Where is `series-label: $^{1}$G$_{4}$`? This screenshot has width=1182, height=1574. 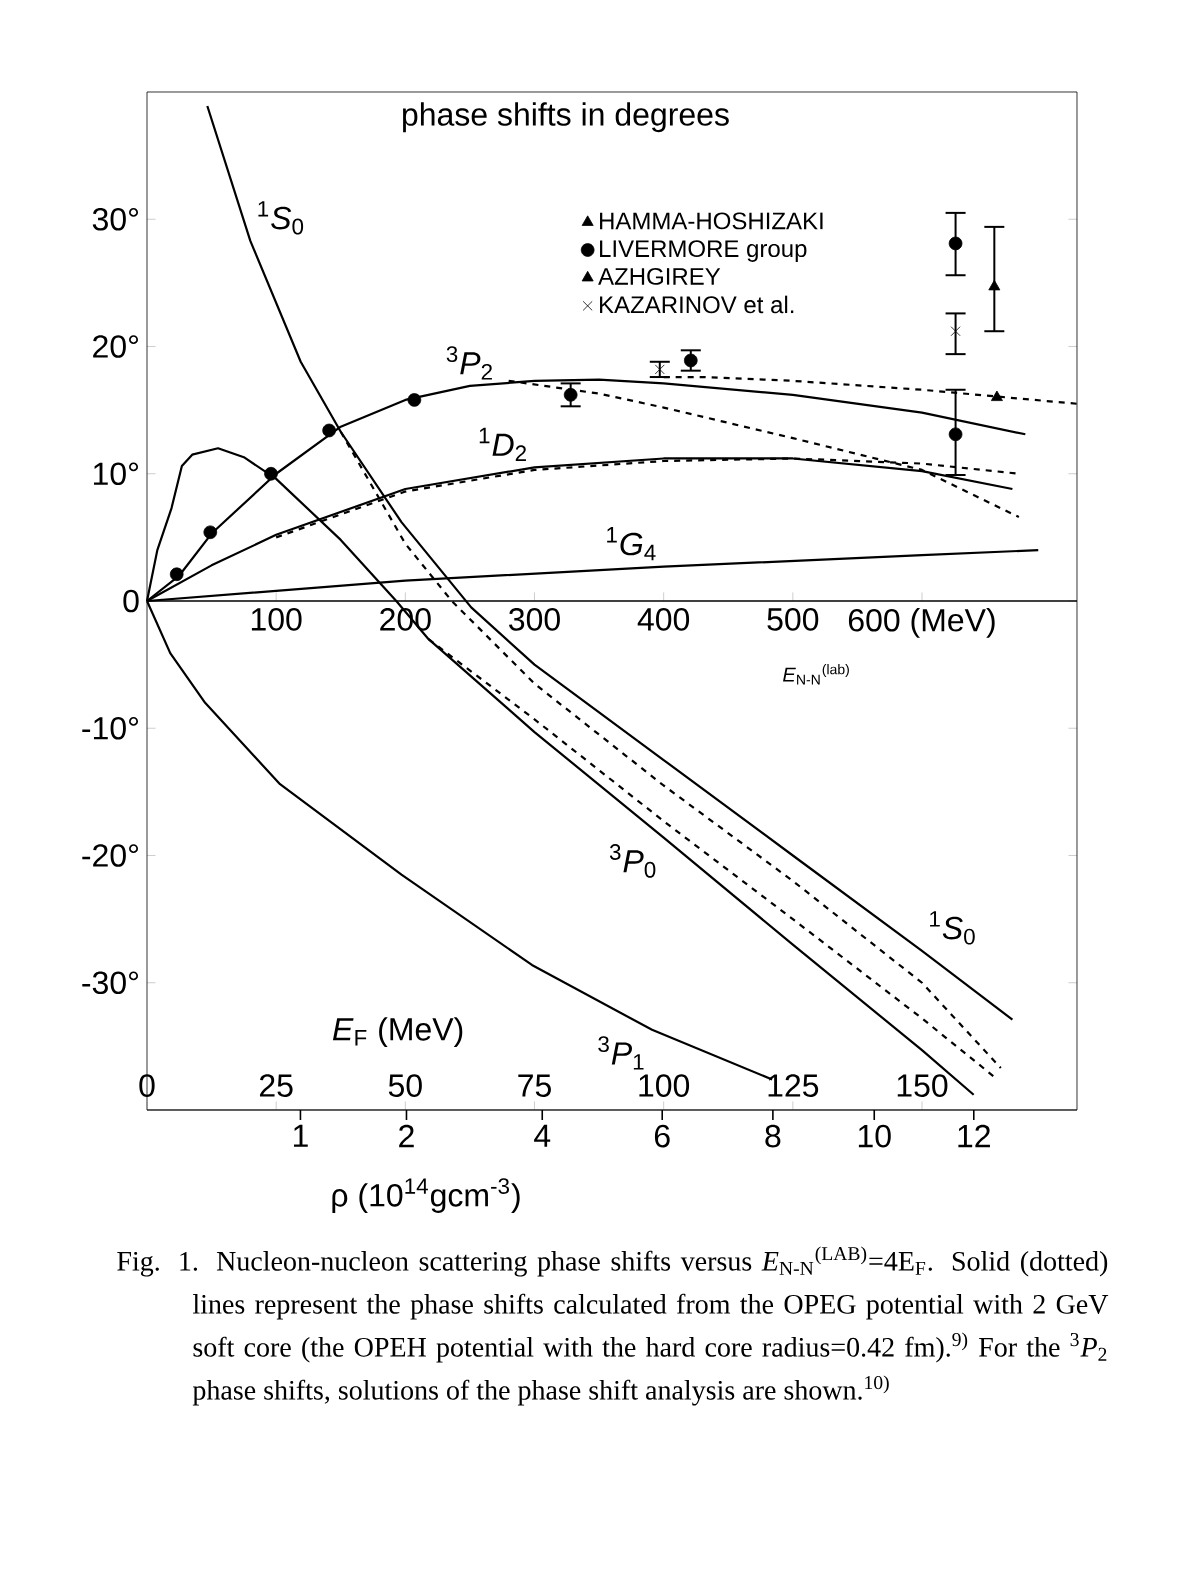 series-label: $^{1}$G$_{4}$ is located at coordinates (631, 544).